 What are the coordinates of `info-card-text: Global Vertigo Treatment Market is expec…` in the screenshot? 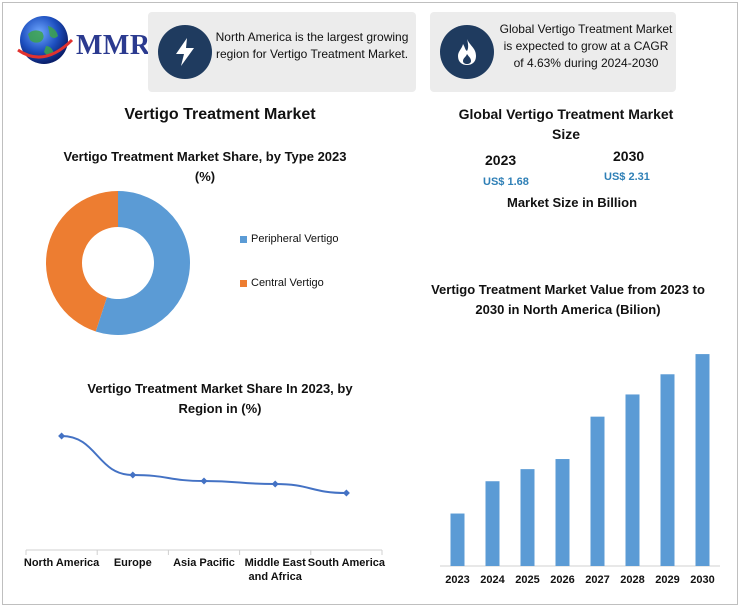 It's located at (586, 46).